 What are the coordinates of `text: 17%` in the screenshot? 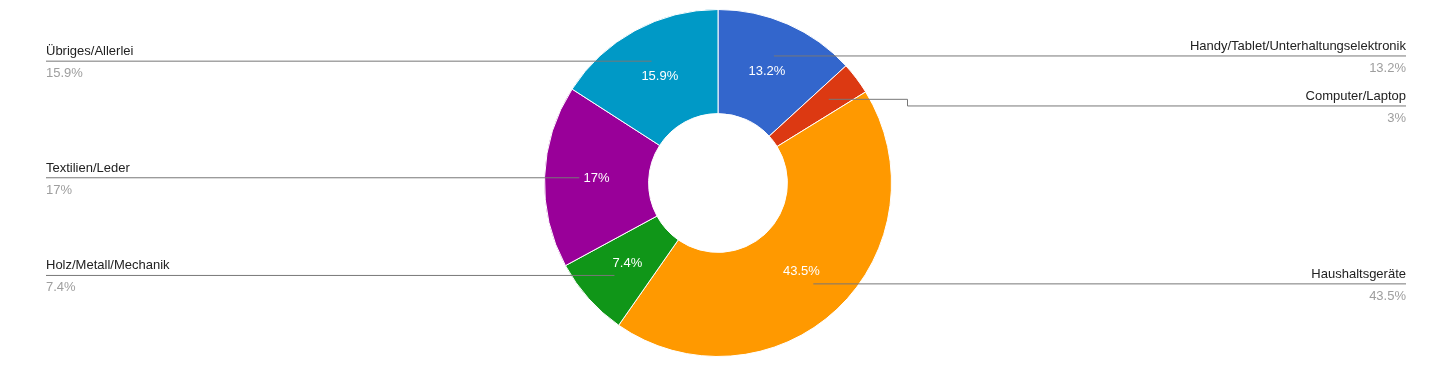 It's located at (59, 189).